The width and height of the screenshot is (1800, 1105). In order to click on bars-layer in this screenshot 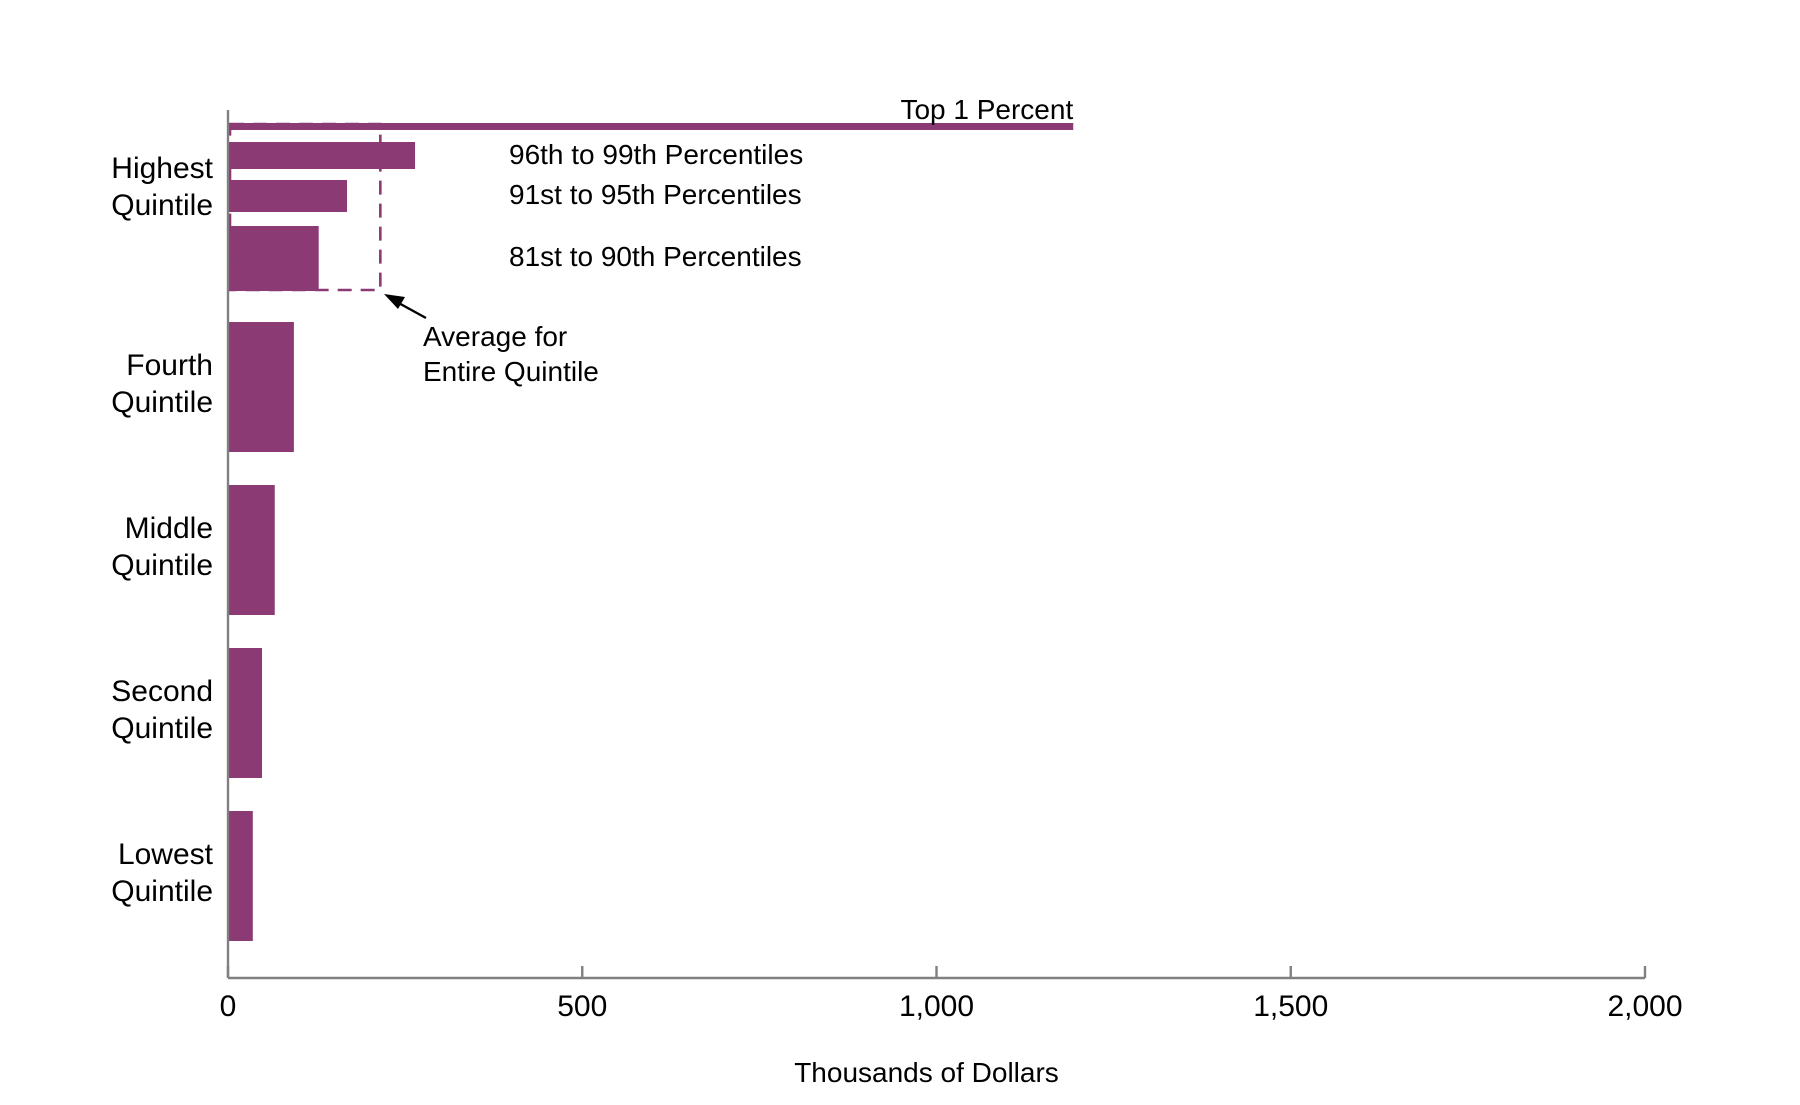, I will do `click(261, 631)`.